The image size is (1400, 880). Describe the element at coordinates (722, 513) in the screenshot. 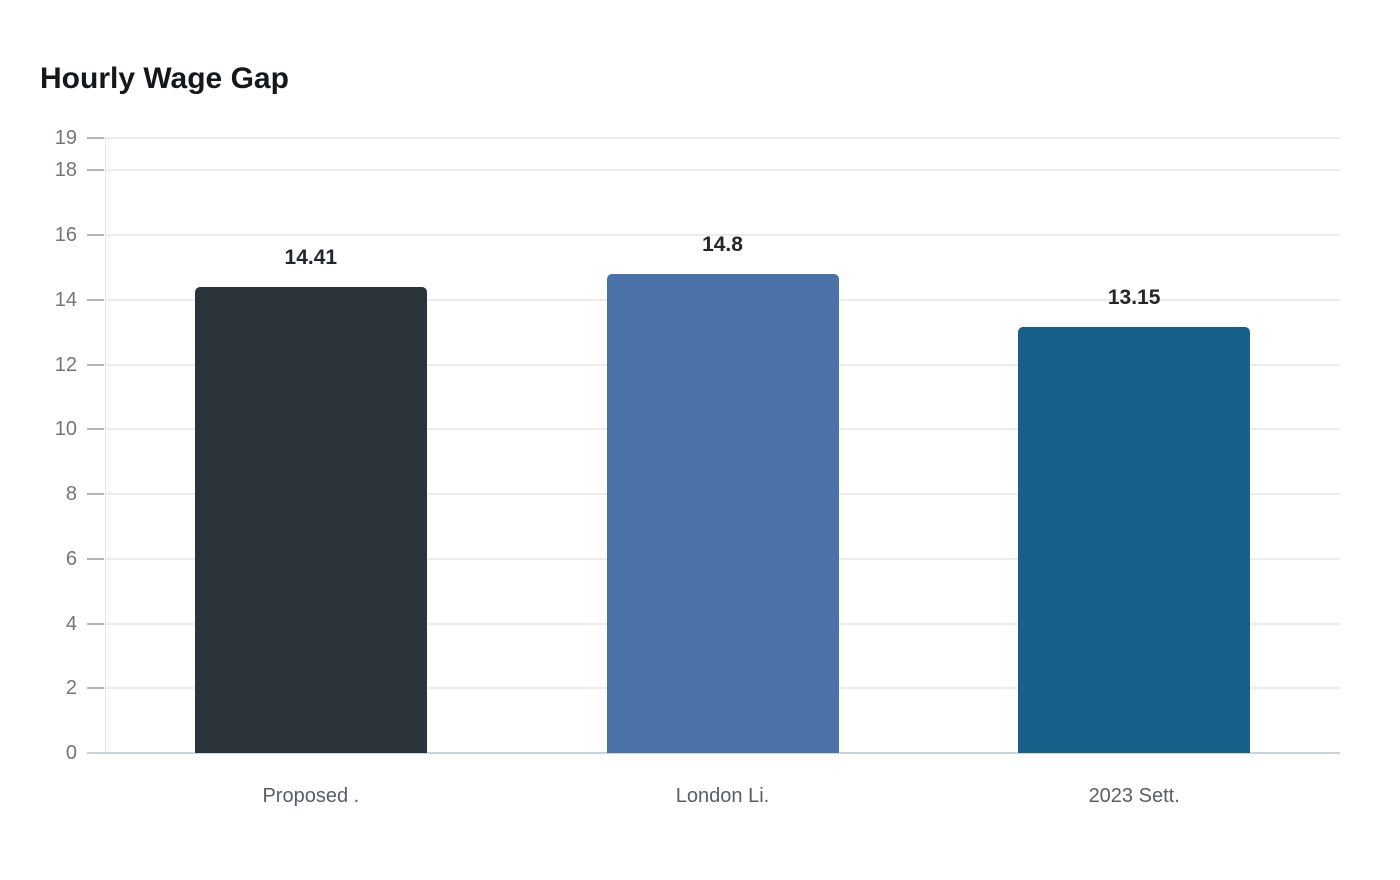

I see `bar-london-li` at that location.